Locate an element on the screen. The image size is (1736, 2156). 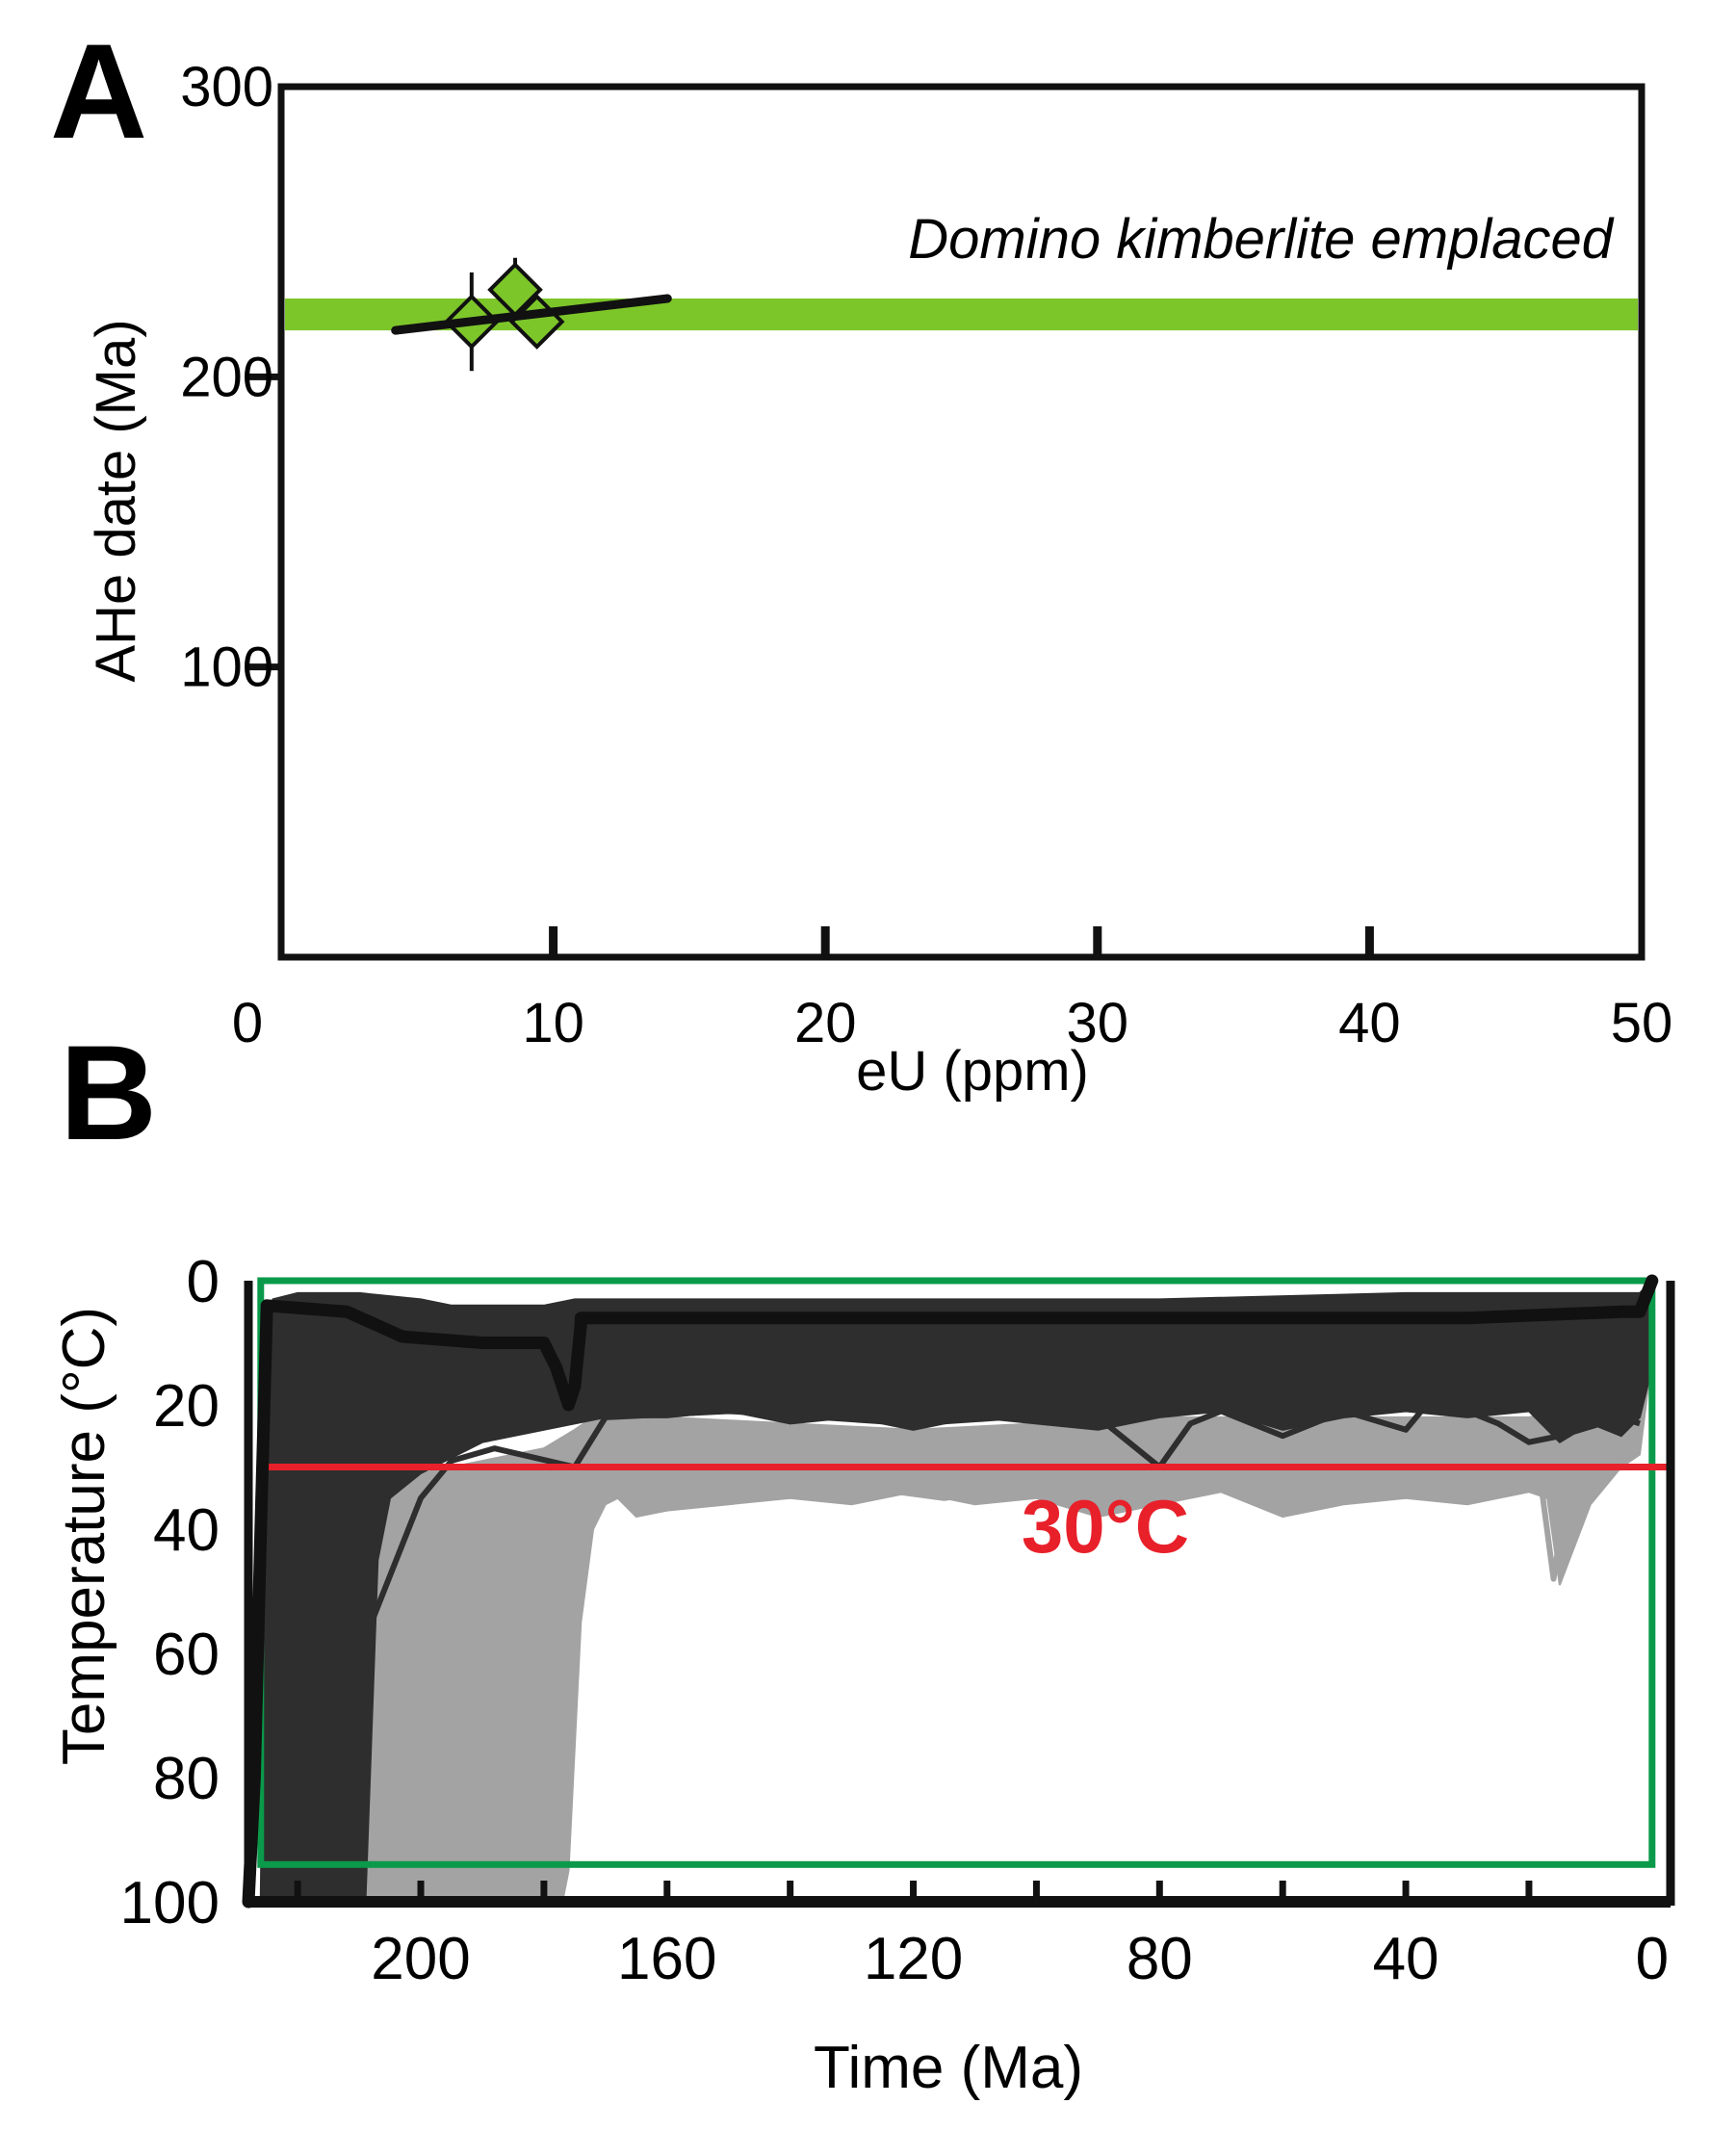
x-tick-label: 80 is located at coordinates (1160, 1959).